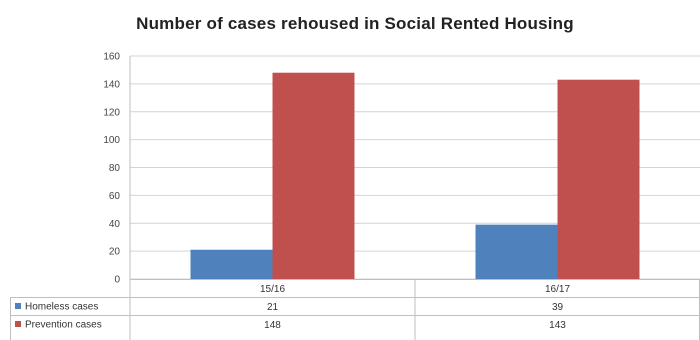 This screenshot has height=340, width=700. I want to click on y-tick-label: 160, so click(111, 57).